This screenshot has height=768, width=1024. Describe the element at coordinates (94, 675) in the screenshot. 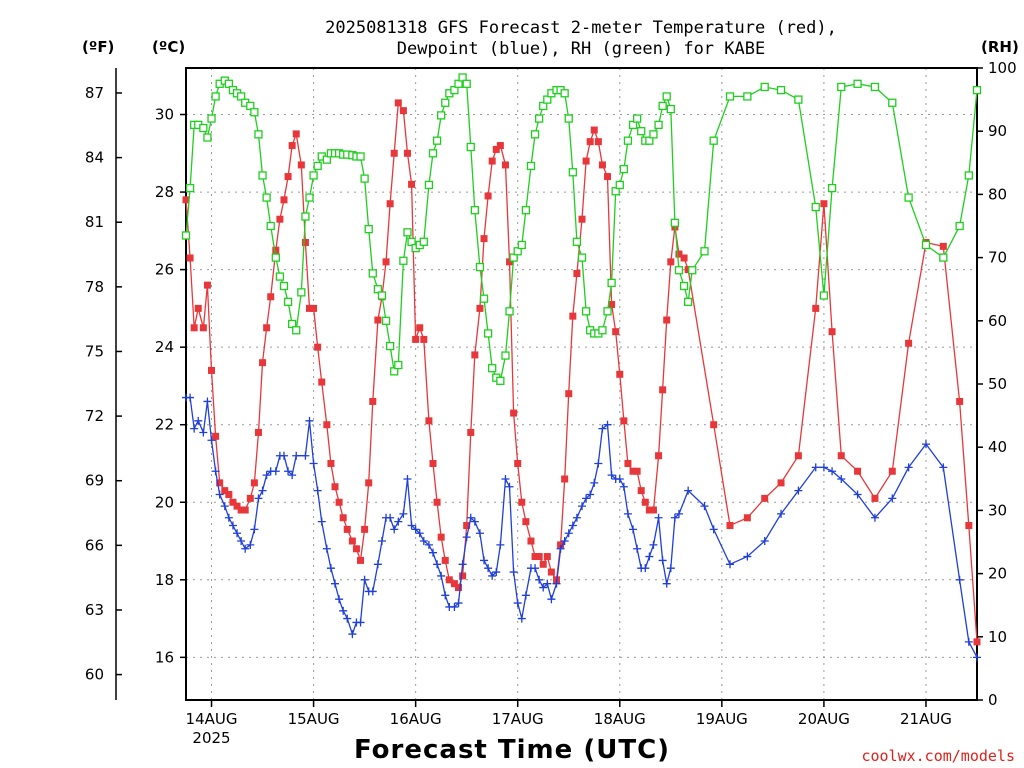

I see `fahrenheit-tick-label: 60` at that location.